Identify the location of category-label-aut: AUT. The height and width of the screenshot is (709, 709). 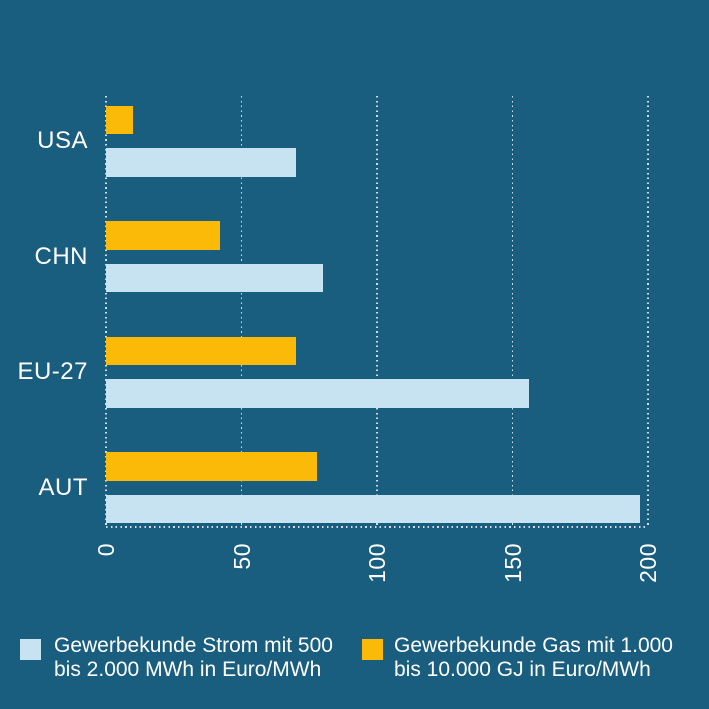
(63, 487).